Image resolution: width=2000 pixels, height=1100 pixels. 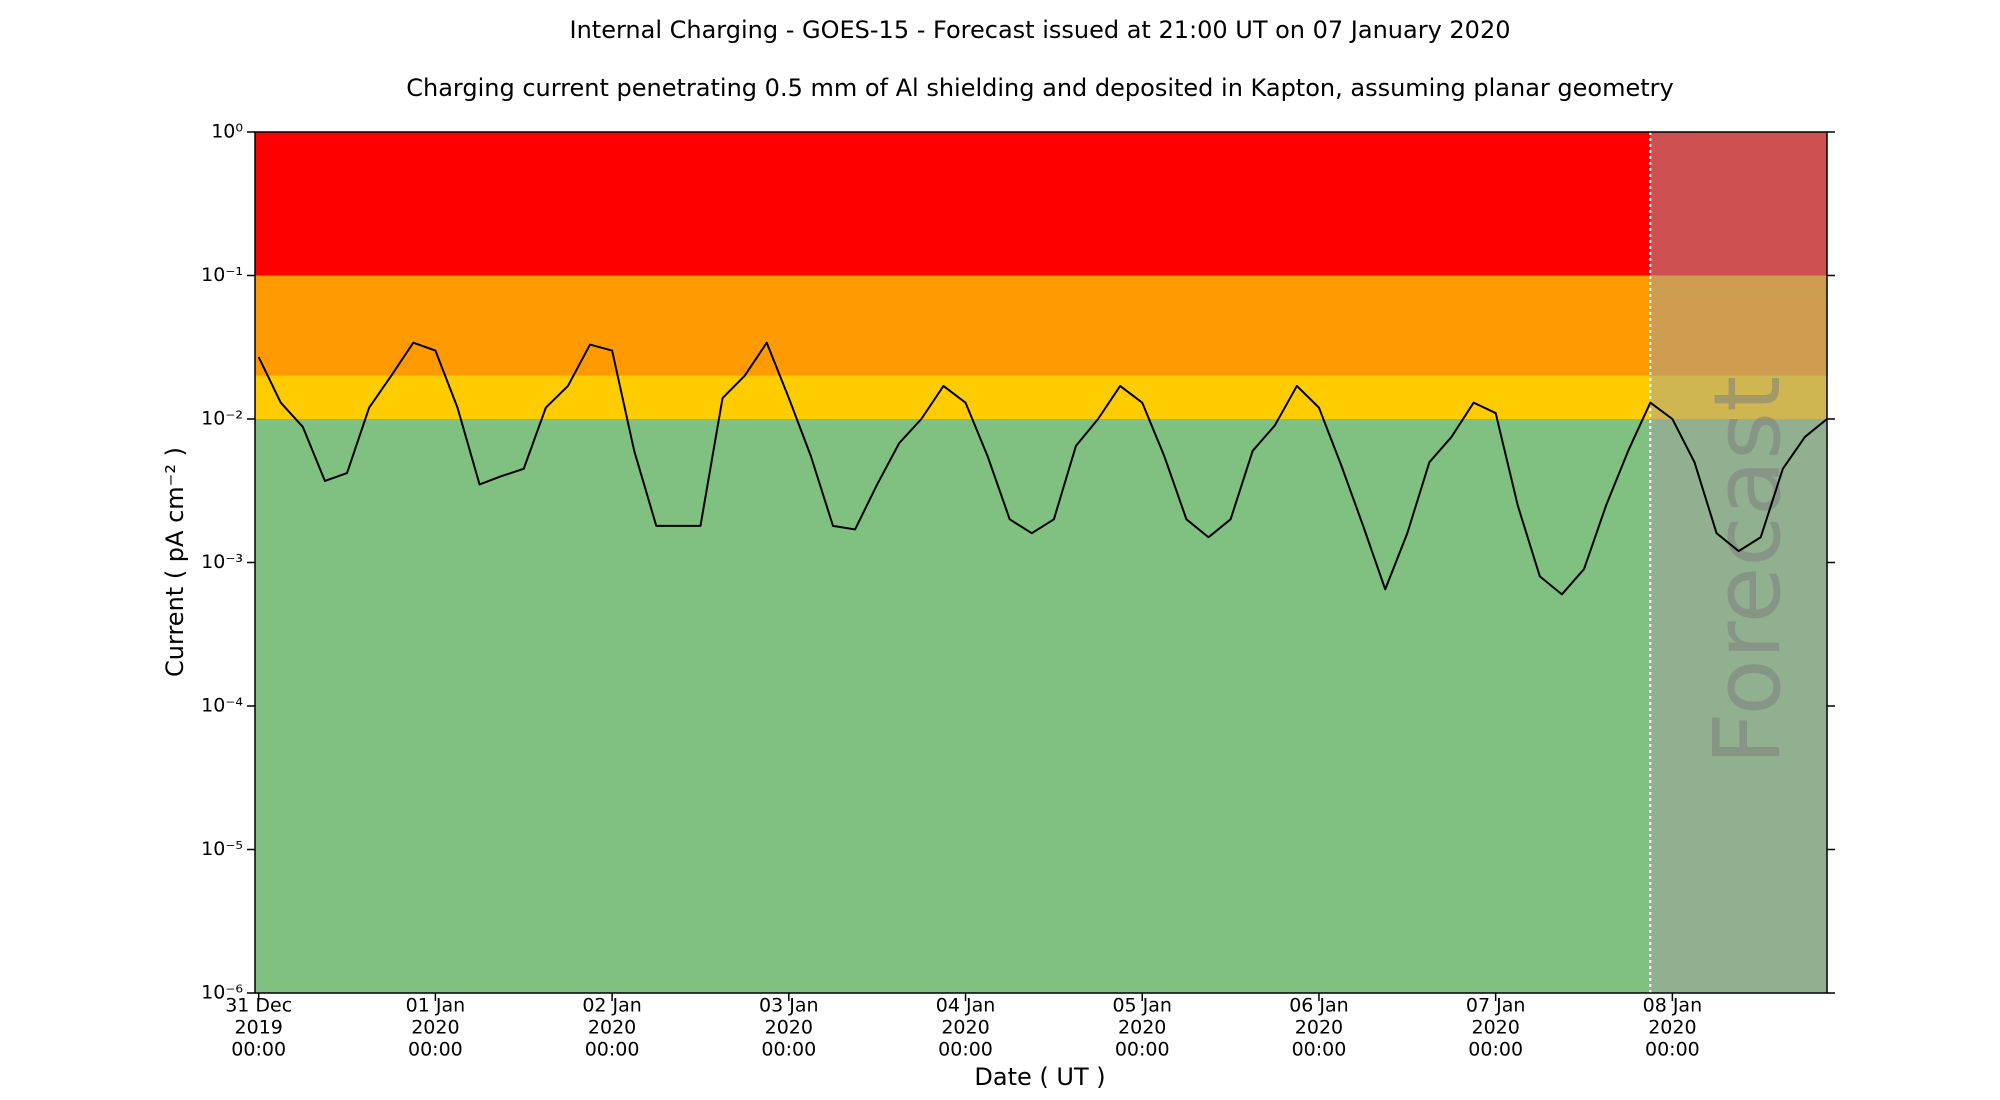 I want to click on x-axis-label: Date ( UT ), so click(x=1039, y=1077).